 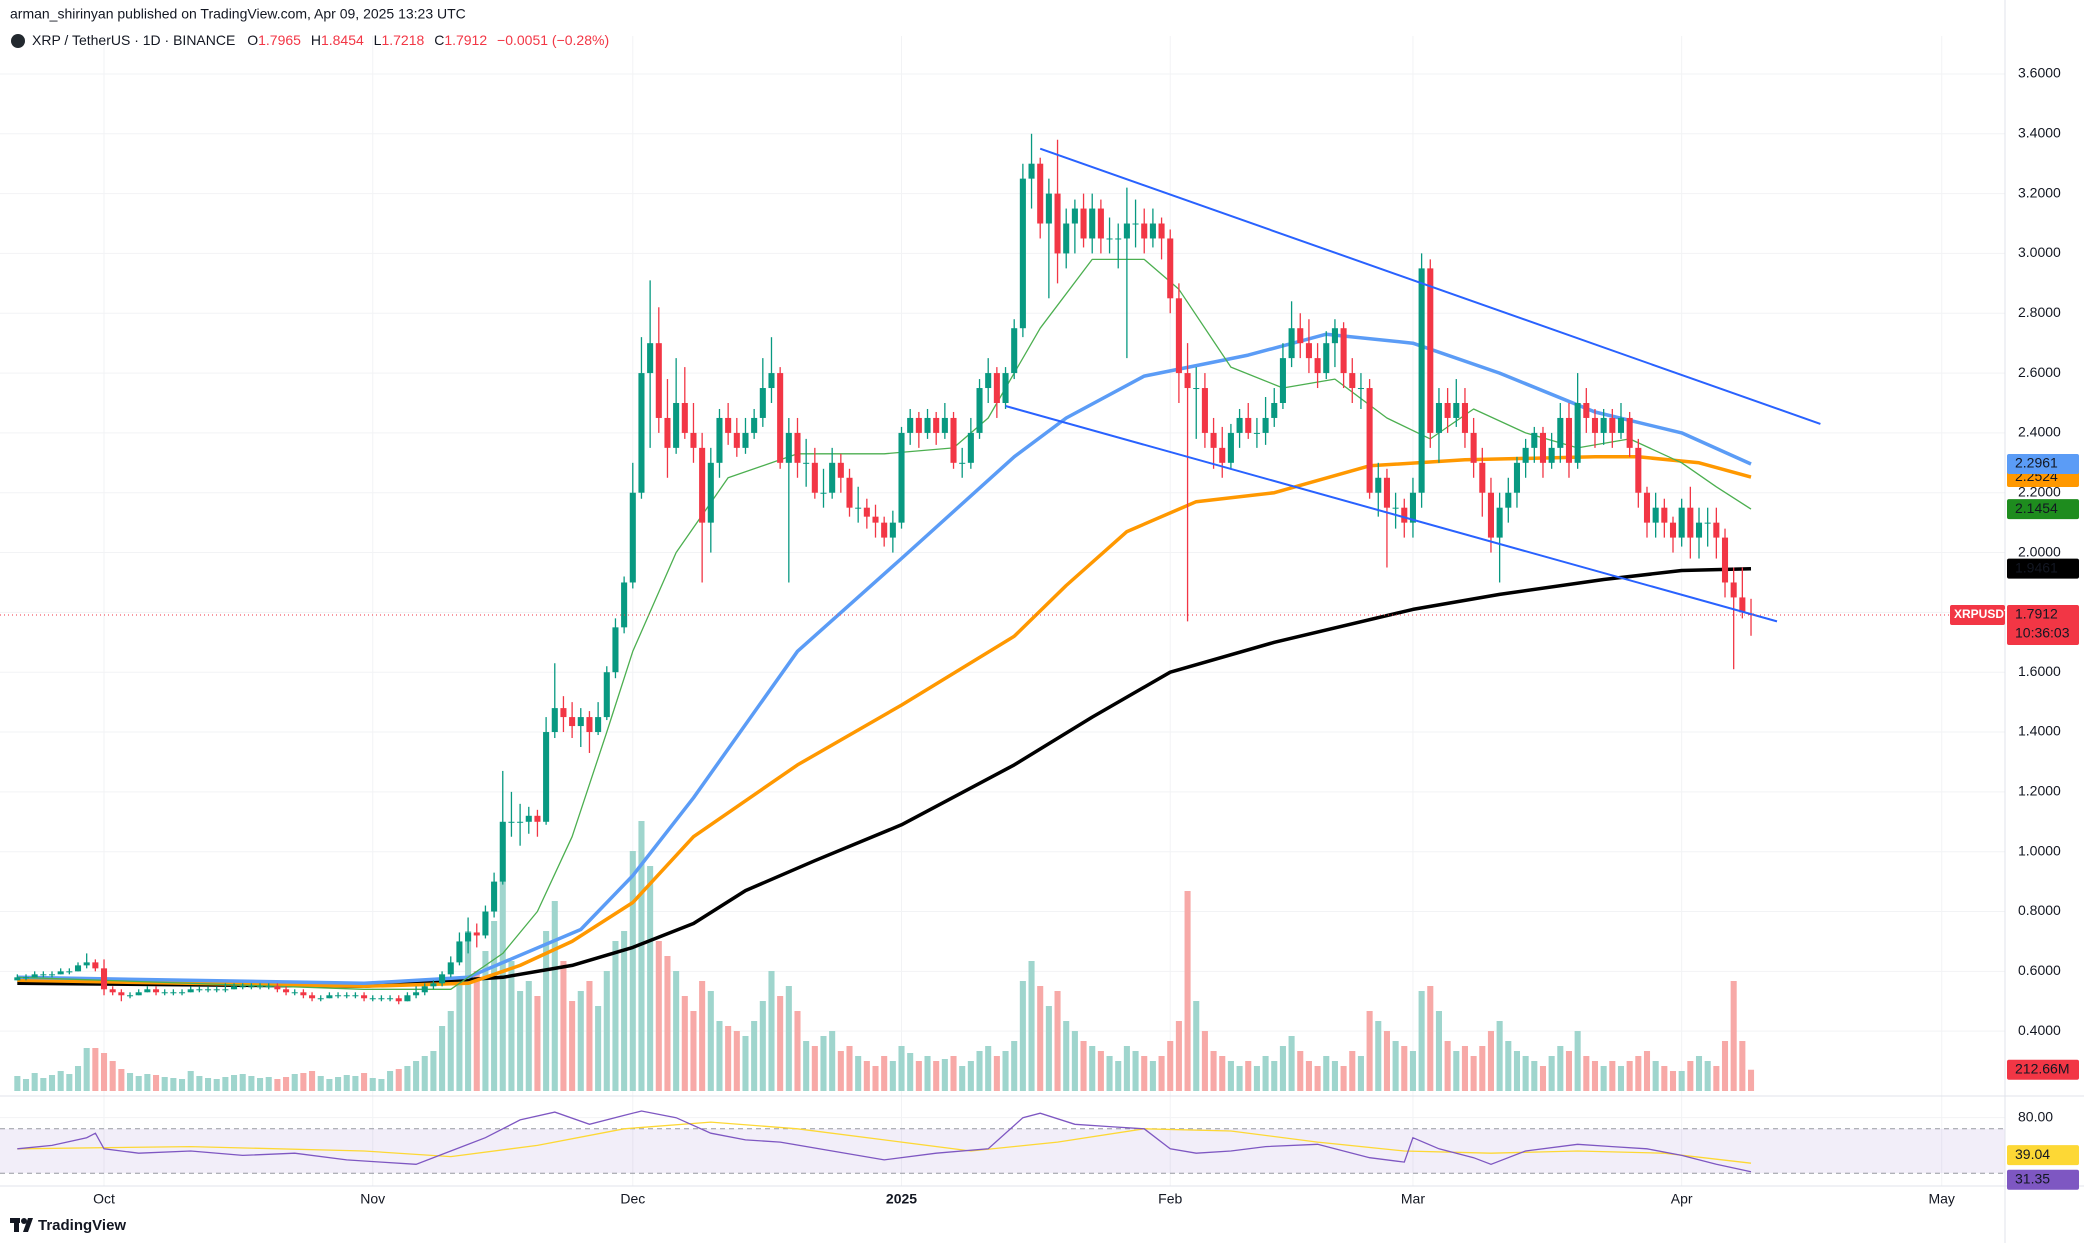 I want to click on x-tick-label: Oct, so click(x=104, y=1199).